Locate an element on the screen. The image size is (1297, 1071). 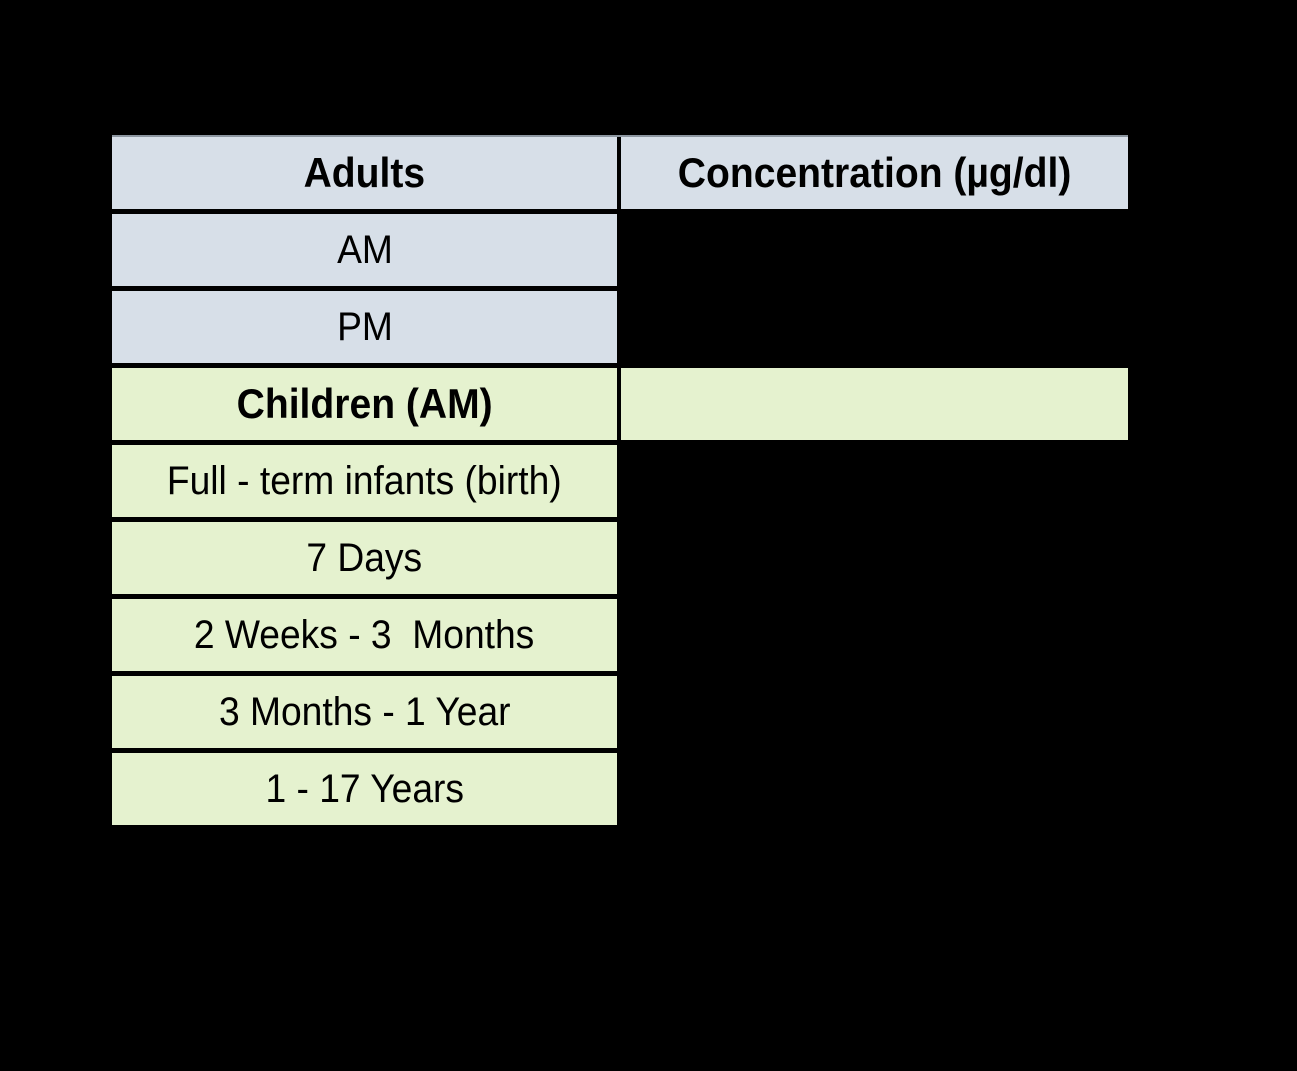
row-label-cell: 1 - 17 Years is located at coordinates (364, 789).